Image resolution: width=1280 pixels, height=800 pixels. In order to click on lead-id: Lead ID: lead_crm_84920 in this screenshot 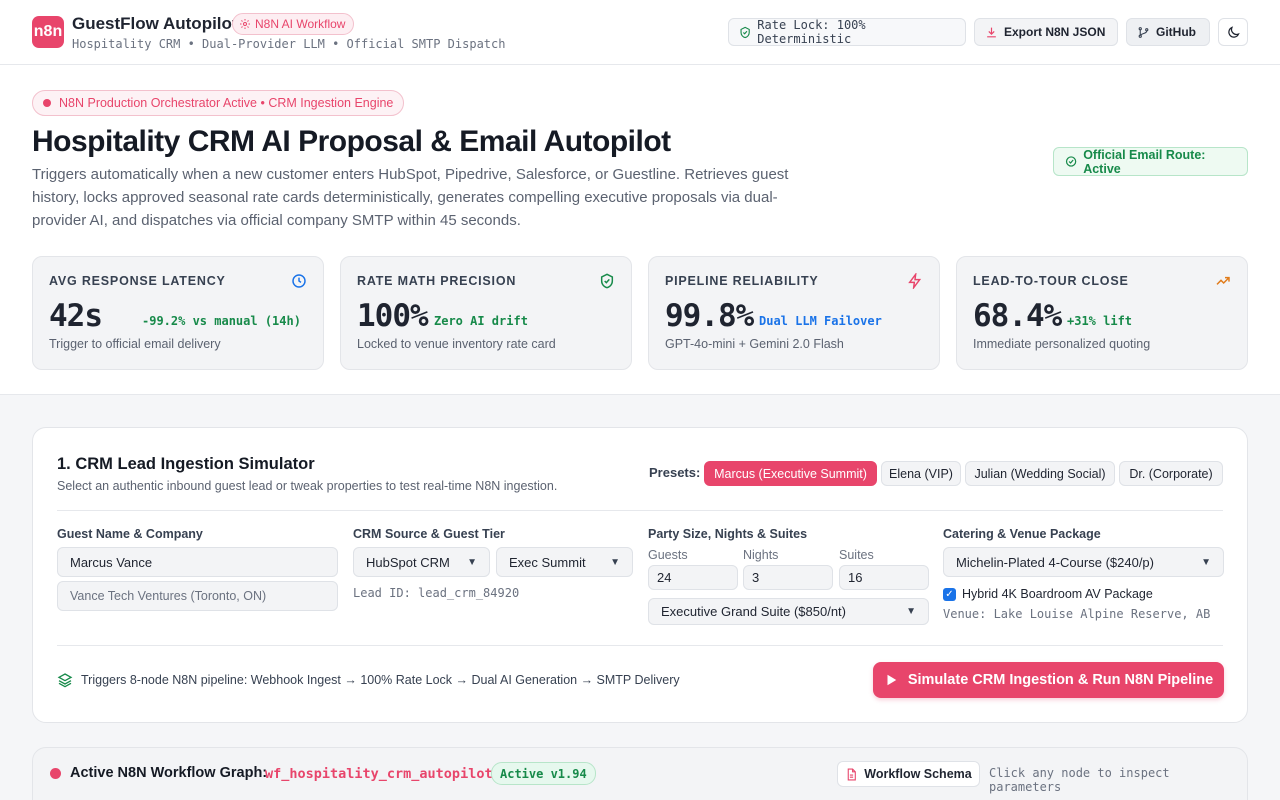, I will do `click(436, 593)`.